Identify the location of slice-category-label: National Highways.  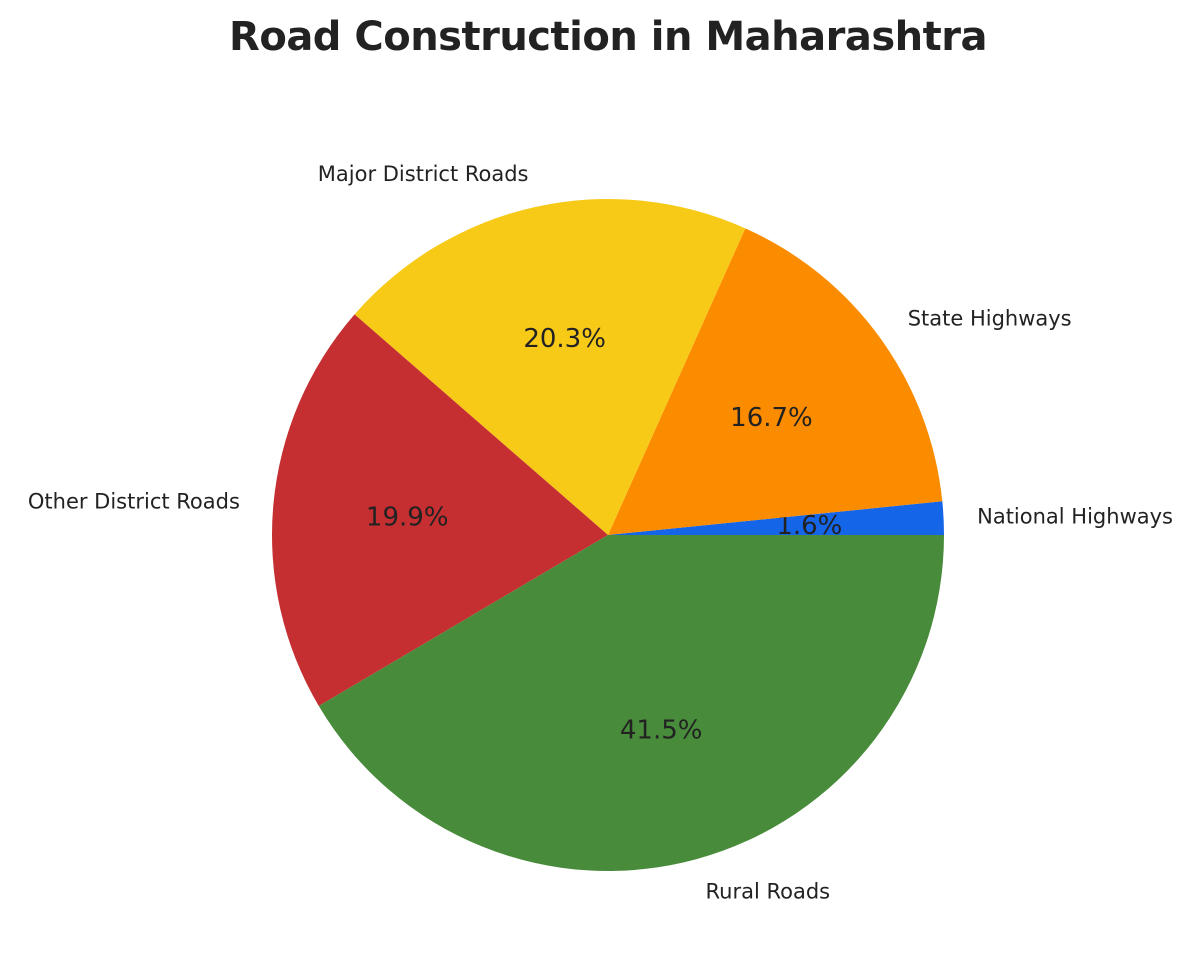
(1075, 516).